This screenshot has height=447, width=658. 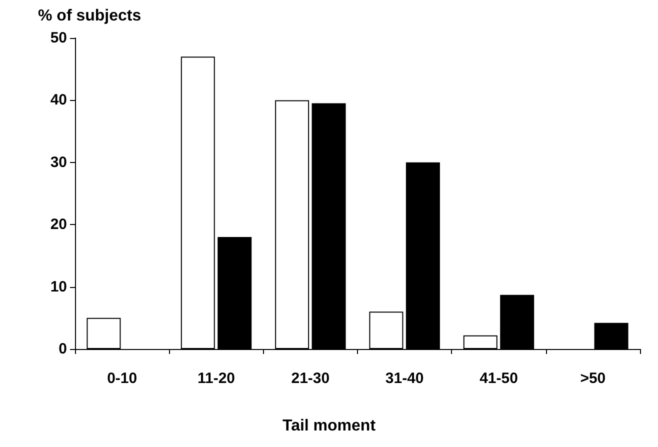 I want to click on y-axis-title: % of subjects, so click(x=90, y=16).